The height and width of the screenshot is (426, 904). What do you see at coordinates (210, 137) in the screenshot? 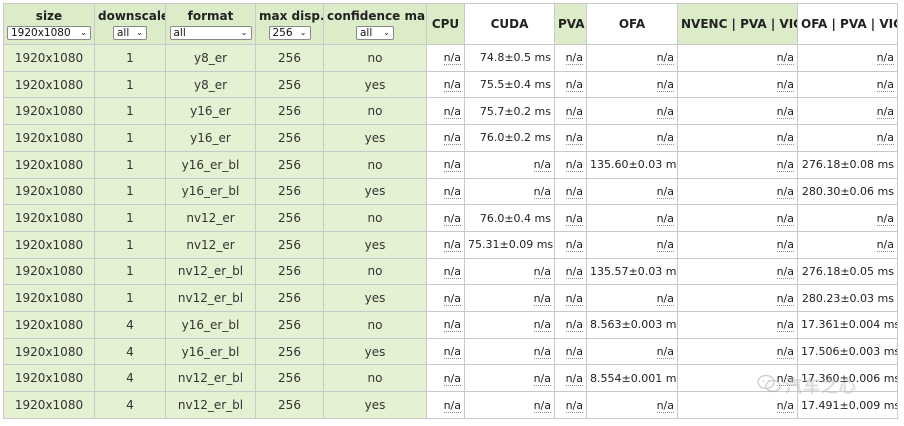
I see `cell-format-value: y16_er` at bounding box center [210, 137].